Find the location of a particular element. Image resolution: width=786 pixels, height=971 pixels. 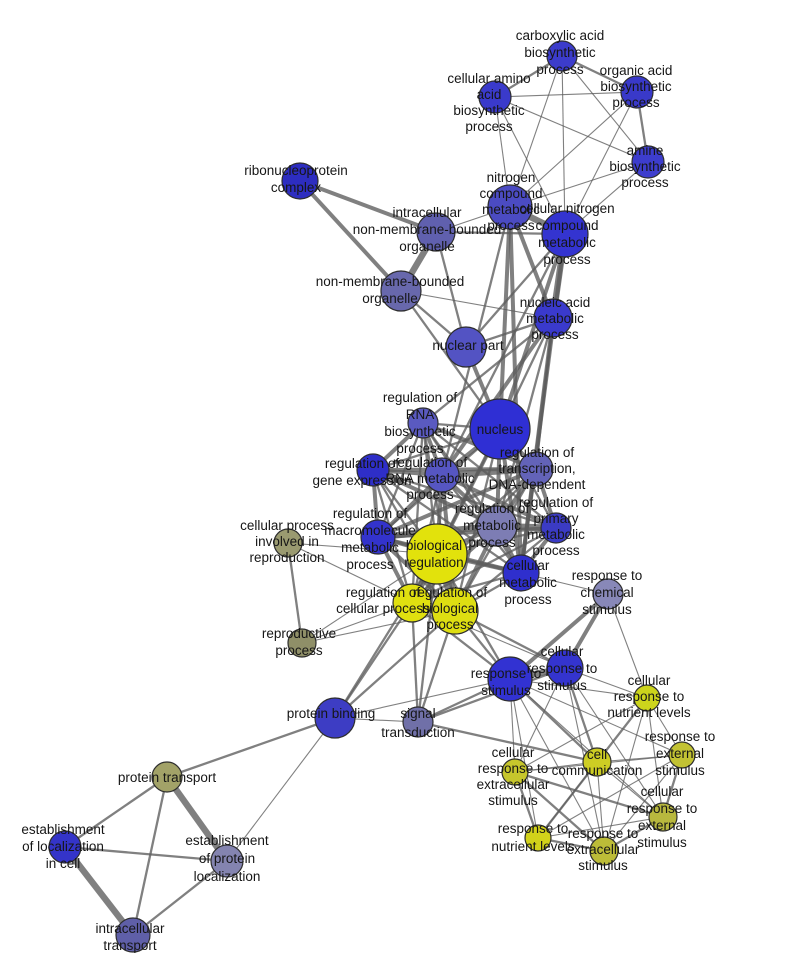

node-cc is located at coordinates (597, 762).